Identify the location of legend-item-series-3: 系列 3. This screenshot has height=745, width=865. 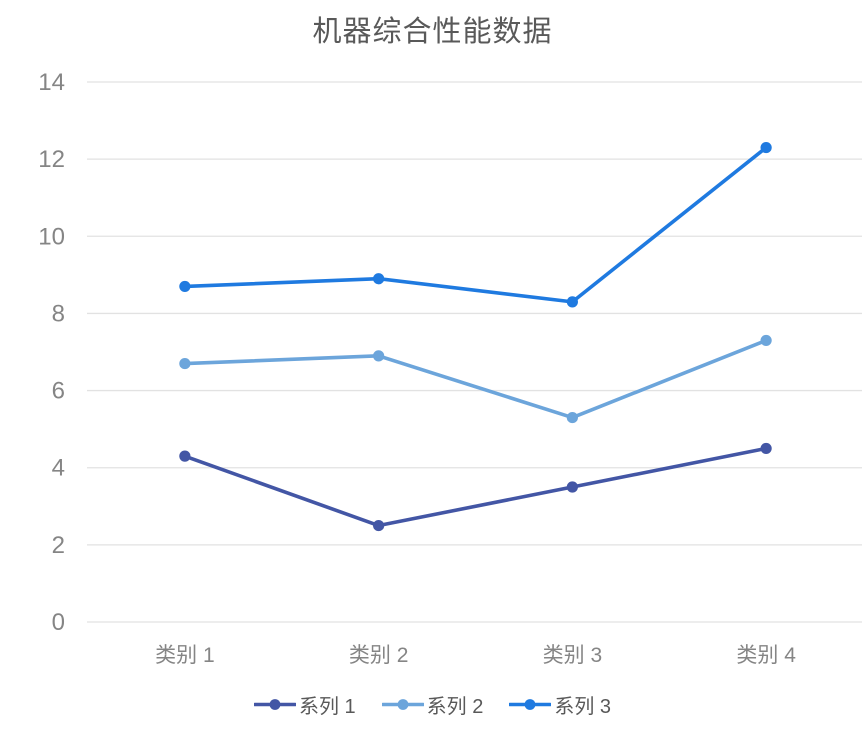
(560, 704).